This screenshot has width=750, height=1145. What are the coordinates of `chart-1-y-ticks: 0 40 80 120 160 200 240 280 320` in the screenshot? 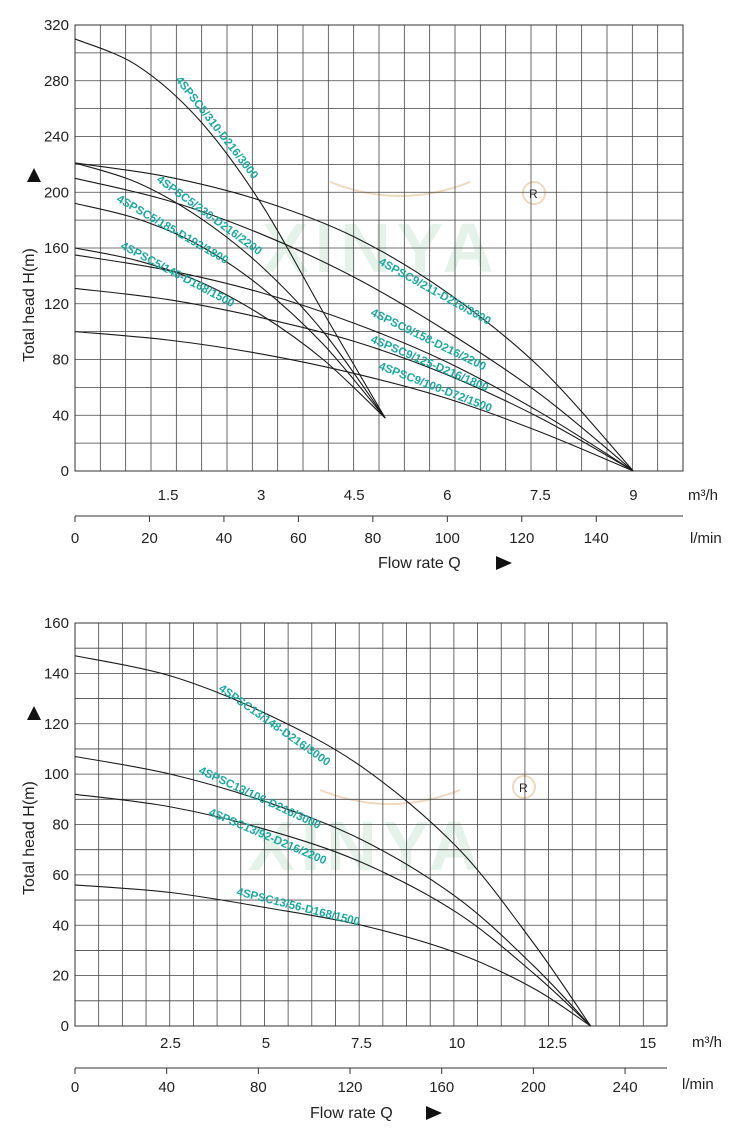 It's located at (56, 248).